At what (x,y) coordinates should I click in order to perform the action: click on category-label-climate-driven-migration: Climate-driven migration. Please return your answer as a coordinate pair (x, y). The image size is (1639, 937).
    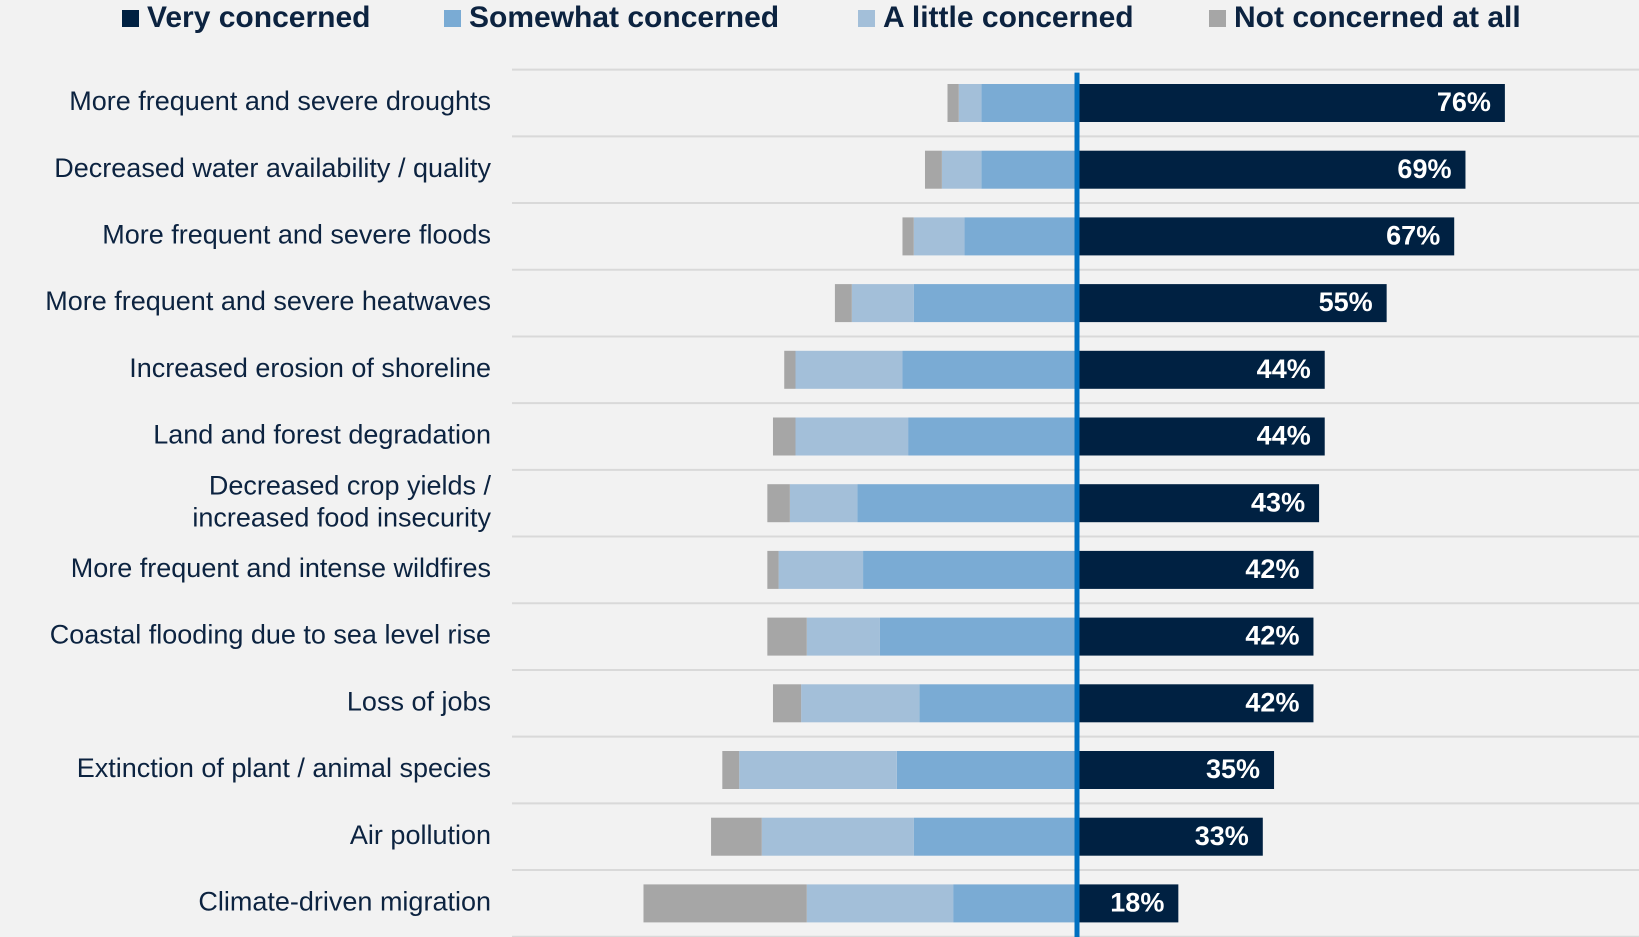
    Looking at the image, I should click on (344, 902).